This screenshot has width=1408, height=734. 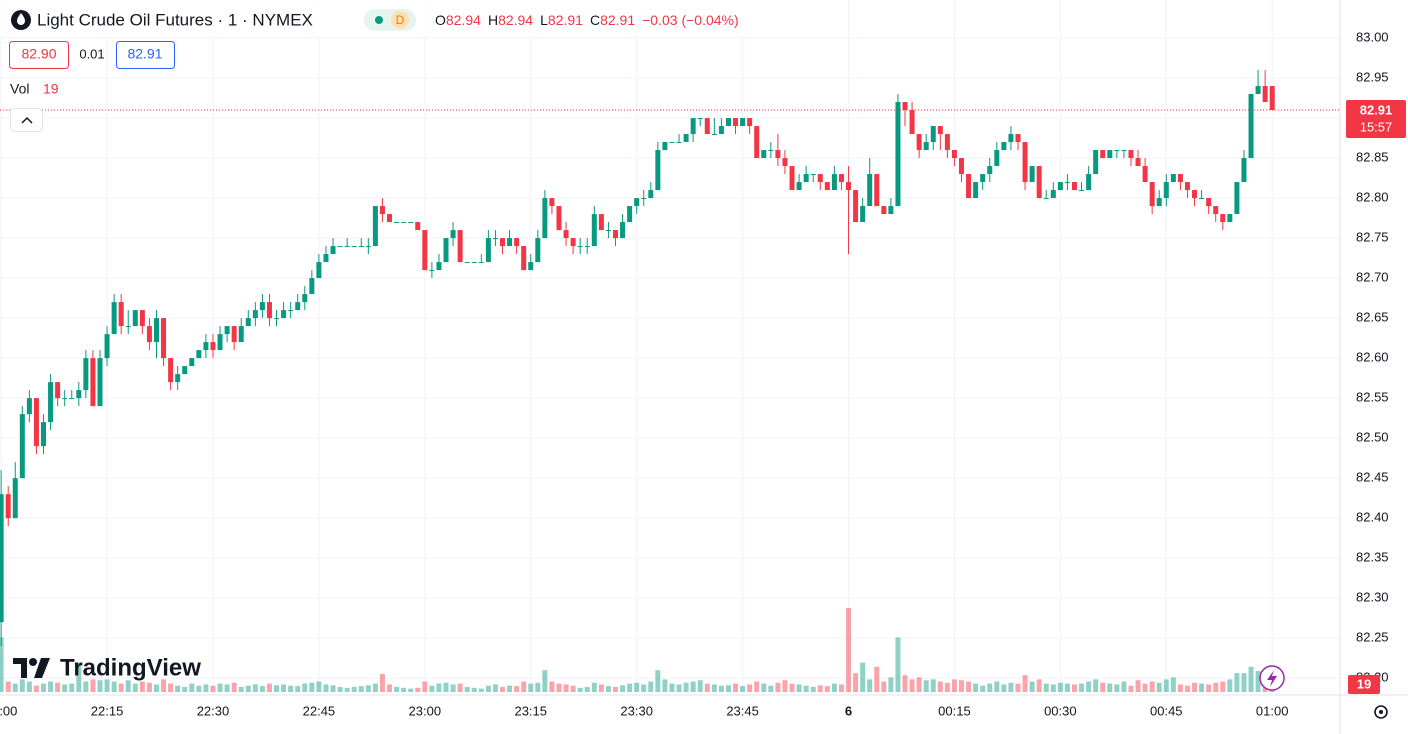 What do you see at coordinates (530, 710) in the screenshot?
I see `x-tick-label: 23:15` at bounding box center [530, 710].